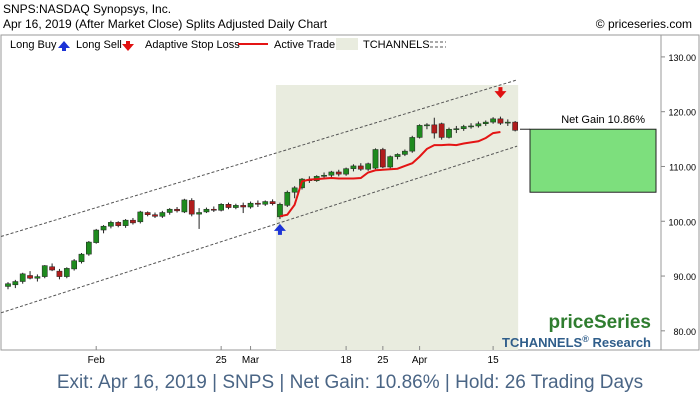 The image size is (700, 400). I want to click on long-sell-icon, so click(128, 46).